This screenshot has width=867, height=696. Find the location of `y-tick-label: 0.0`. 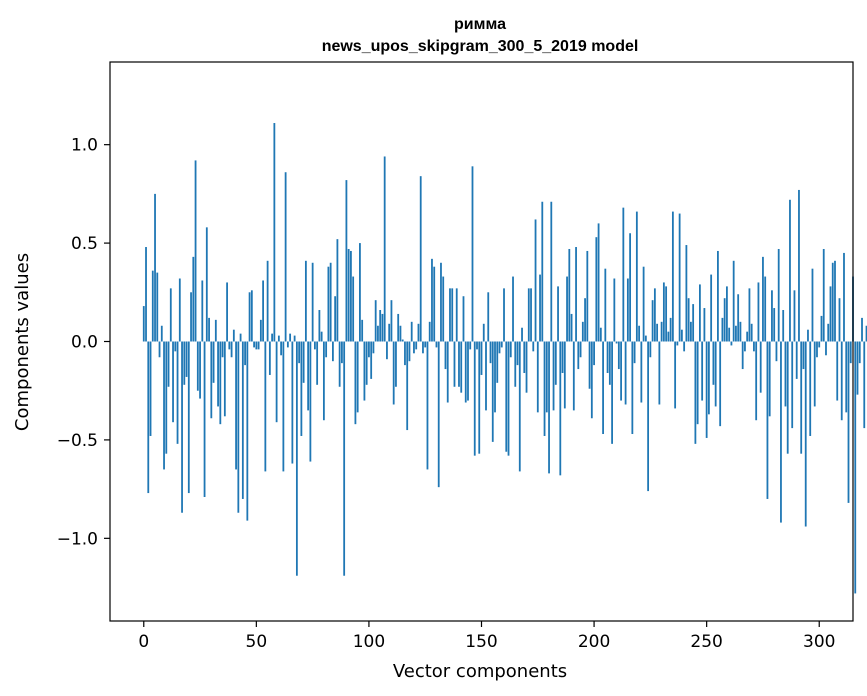

y-tick-label: 0.0 is located at coordinates (84, 343).